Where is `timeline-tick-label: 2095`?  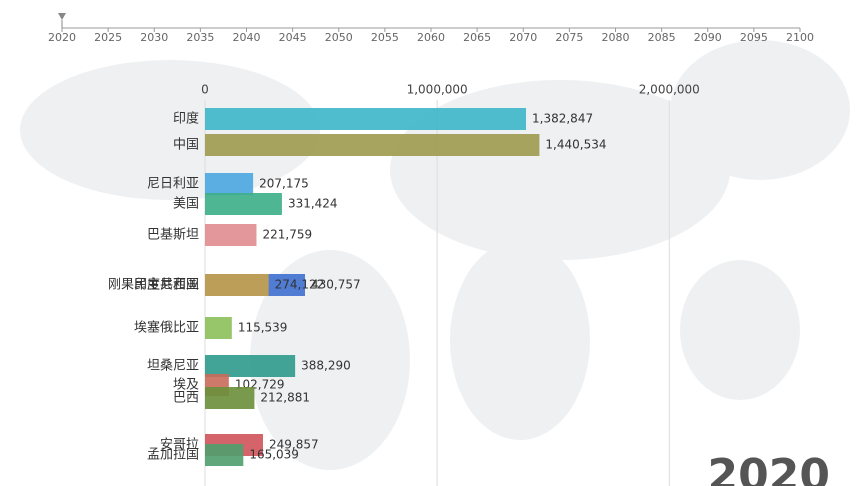 timeline-tick-label: 2095 is located at coordinates (754, 37).